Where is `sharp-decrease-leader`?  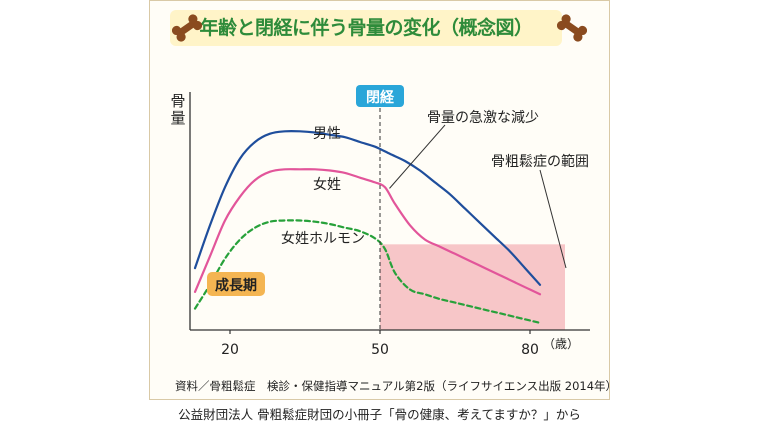
sharp-decrease-leader is located at coordinates (417, 156).